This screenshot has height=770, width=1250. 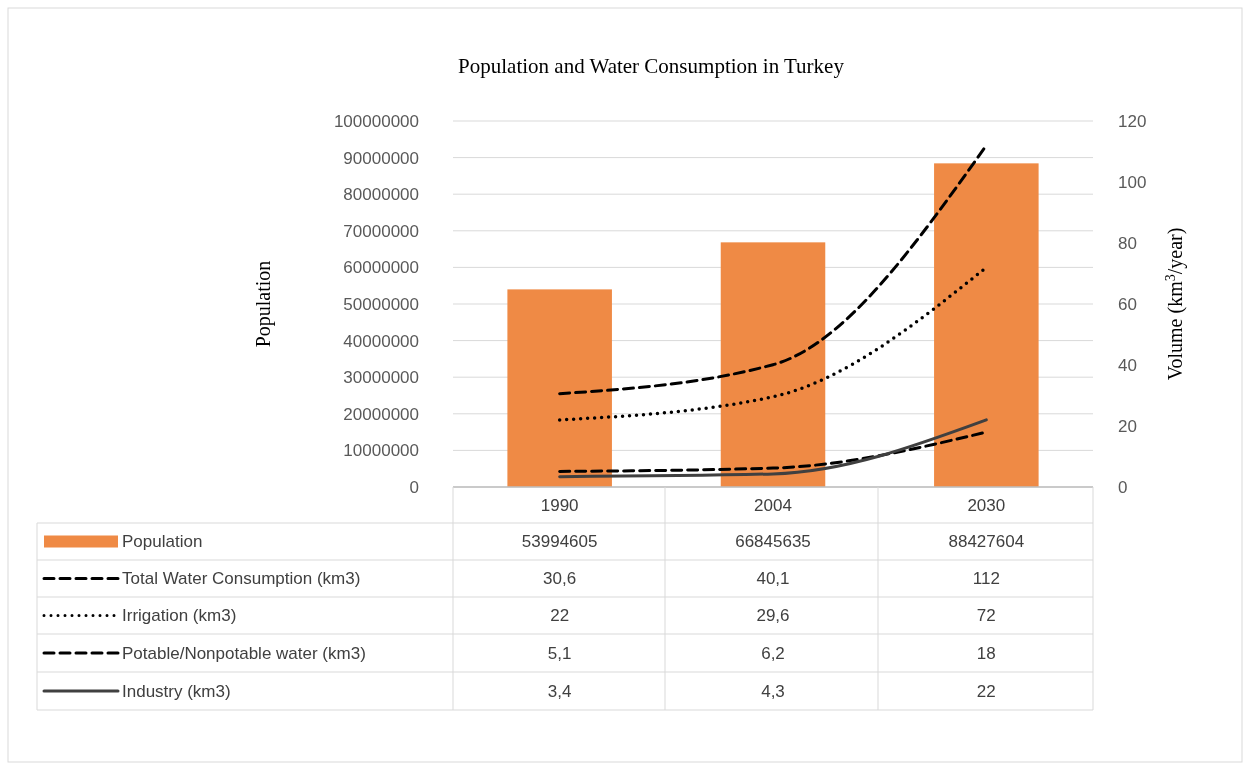 What do you see at coordinates (1123, 487) in the screenshot?
I see `y2-tick-label: 0` at bounding box center [1123, 487].